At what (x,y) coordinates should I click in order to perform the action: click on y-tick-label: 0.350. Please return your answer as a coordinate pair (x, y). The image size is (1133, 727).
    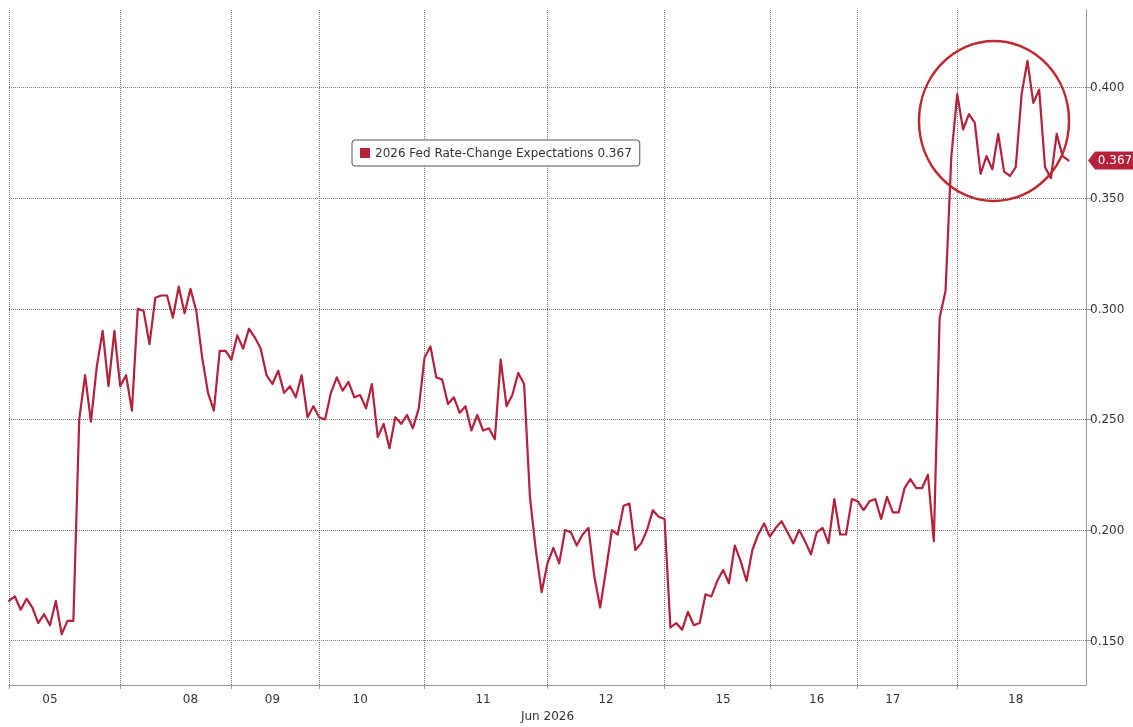
    Looking at the image, I should click on (1107, 198).